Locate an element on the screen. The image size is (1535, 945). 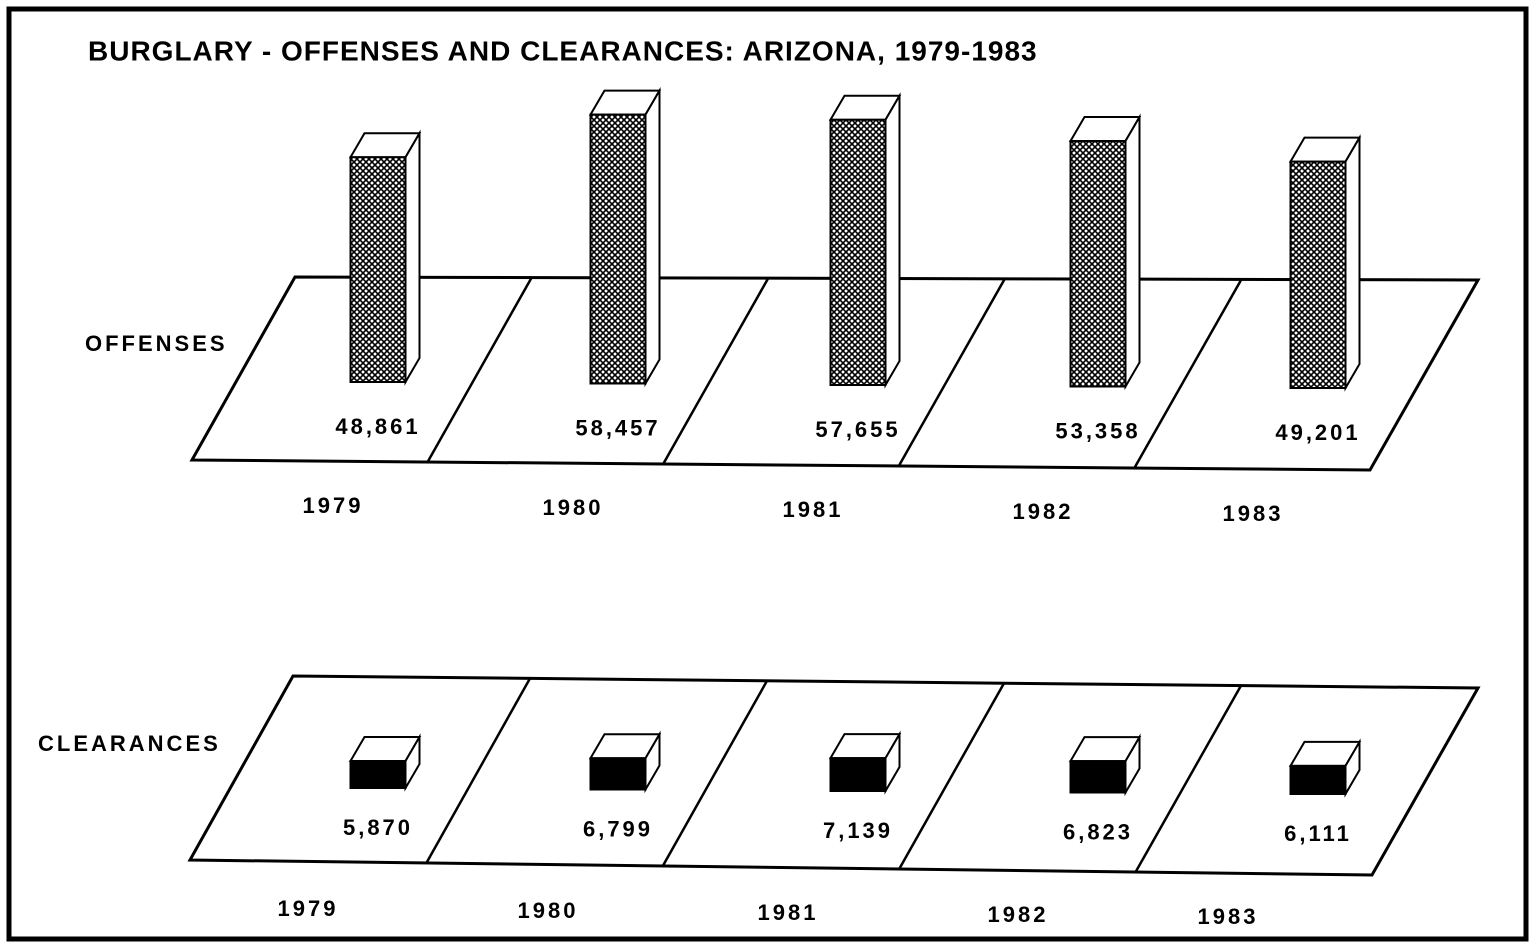
value-label: 6,823 is located at coordinates (1098, 831).